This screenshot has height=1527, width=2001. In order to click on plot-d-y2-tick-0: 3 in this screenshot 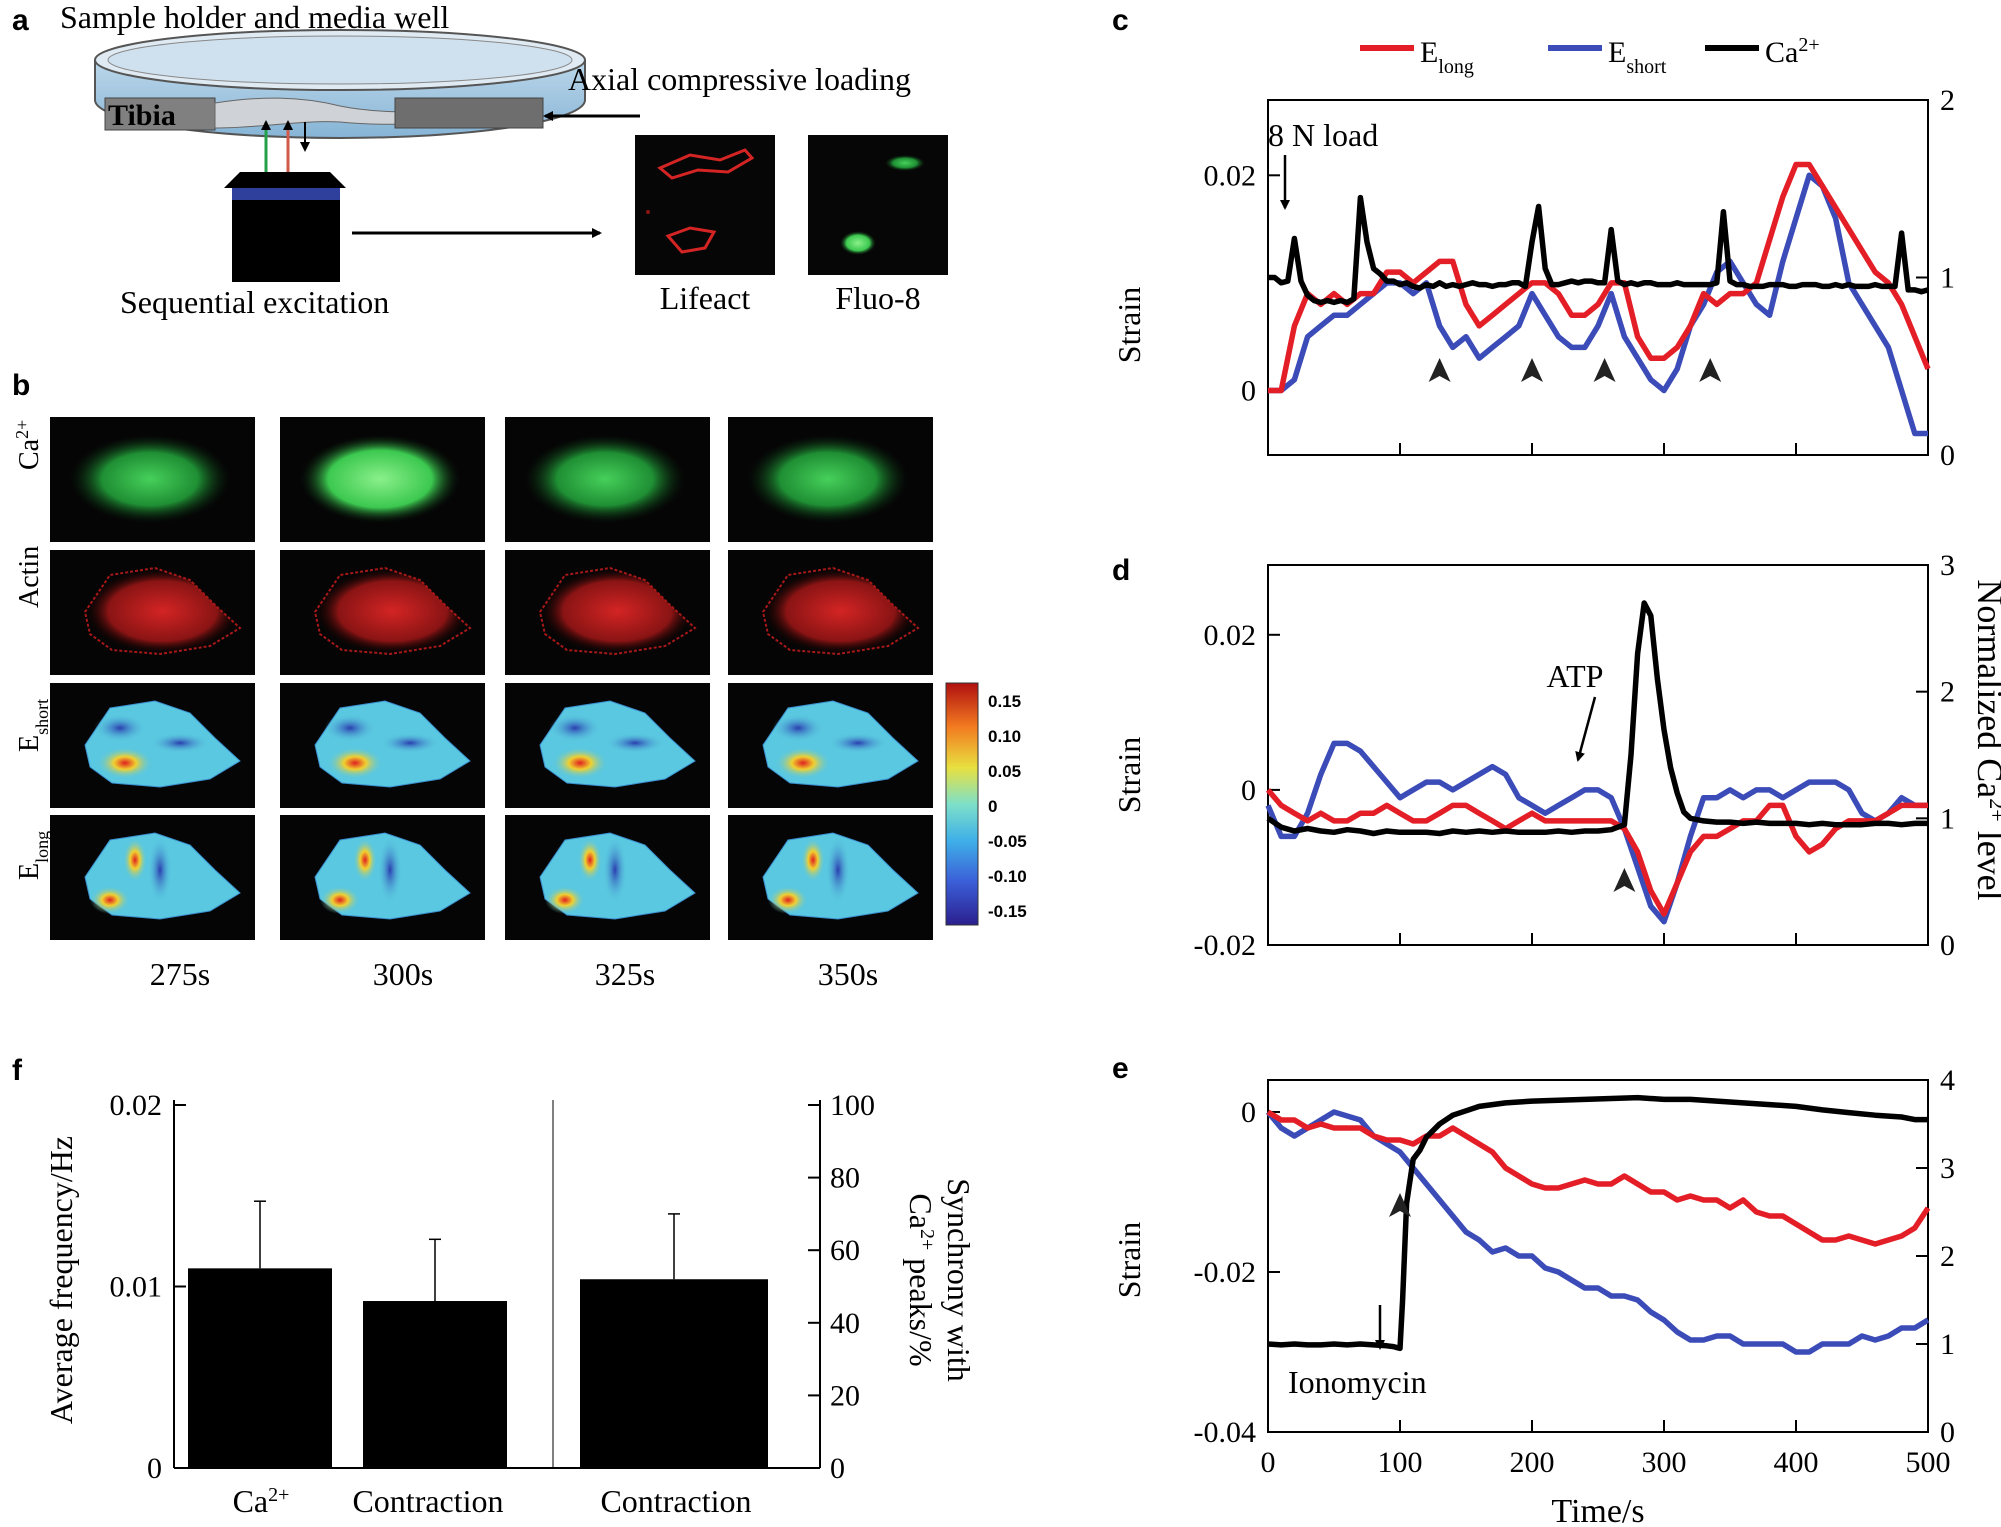, I will do `click(1947, 565)`.